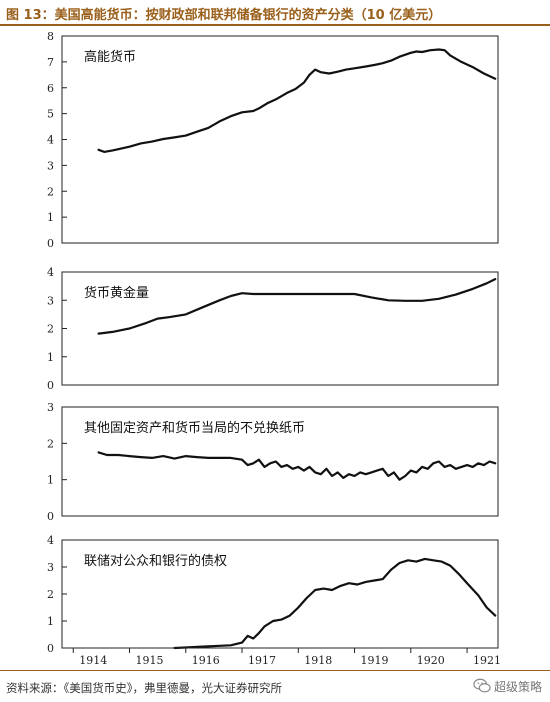 This screenshot has width=550, height=702. Describe the element at coordinates (150, 660) in the screenshot. I see `x-tick-label: 1915` at that location.